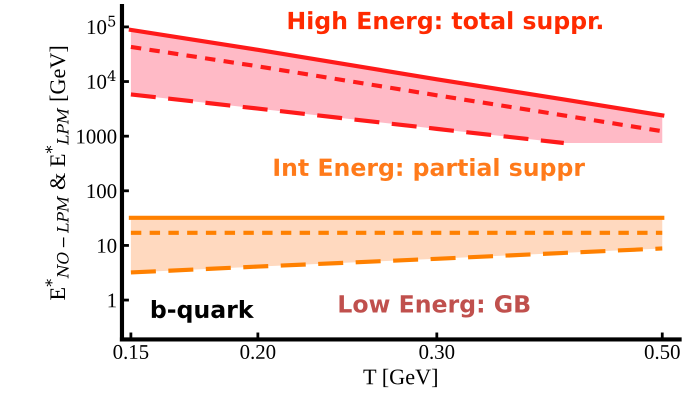  What do you see at coordinates (434, 306) in the screenshot?
I see `annotation: Low Energ: GB` at bounding box center [434, 306].